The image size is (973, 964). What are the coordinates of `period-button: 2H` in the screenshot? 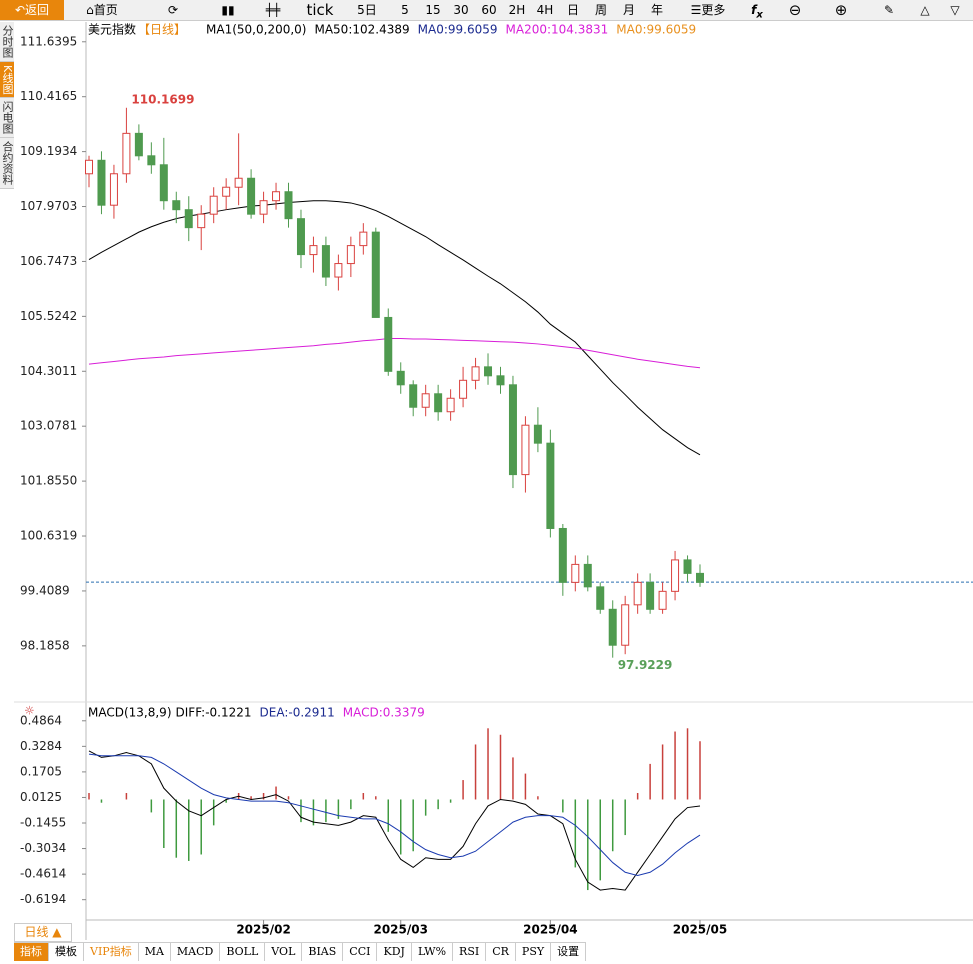 It's located at (517, 10).